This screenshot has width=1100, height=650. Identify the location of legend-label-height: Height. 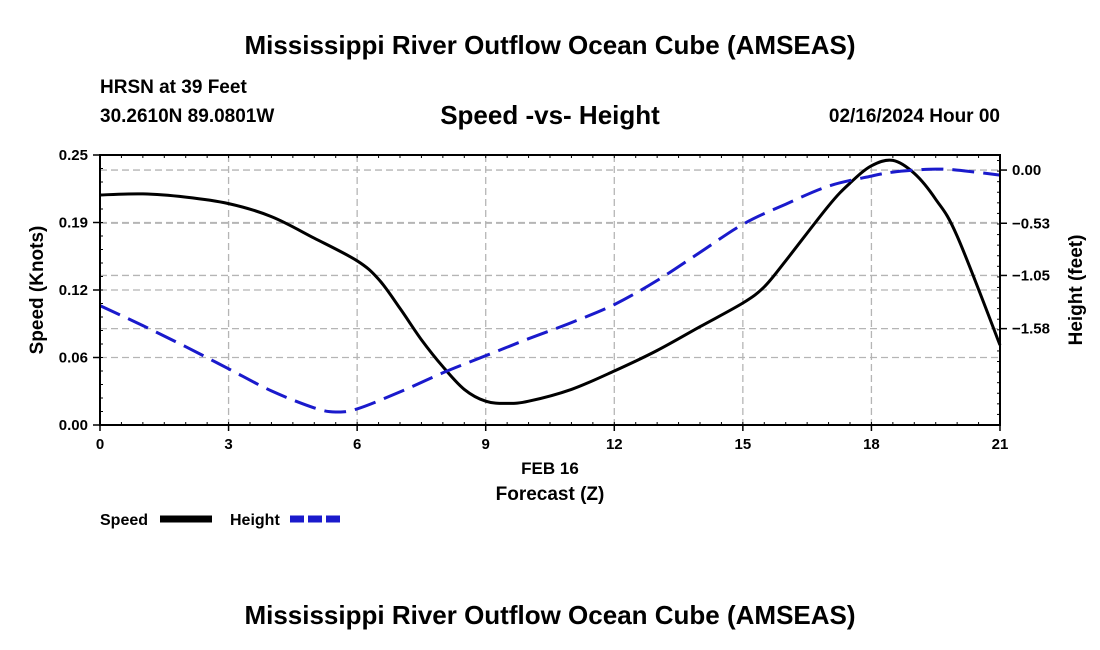
(255, 520).